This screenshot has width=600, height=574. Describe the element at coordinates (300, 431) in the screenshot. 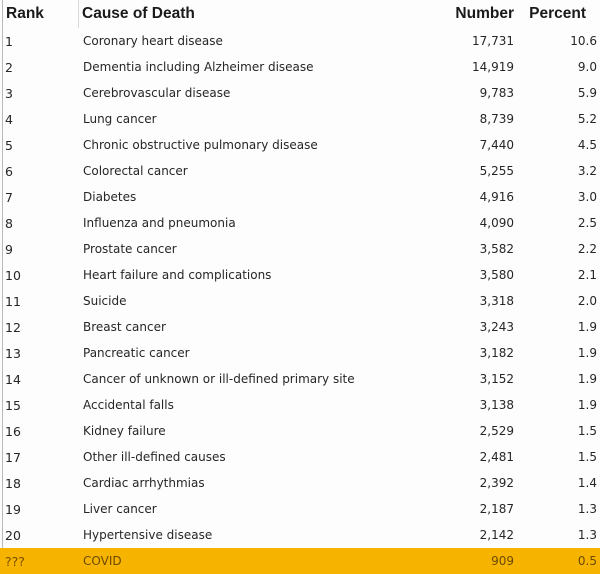

I see `table-row: 16 Kidney failure 2,529 1.5` at that location.